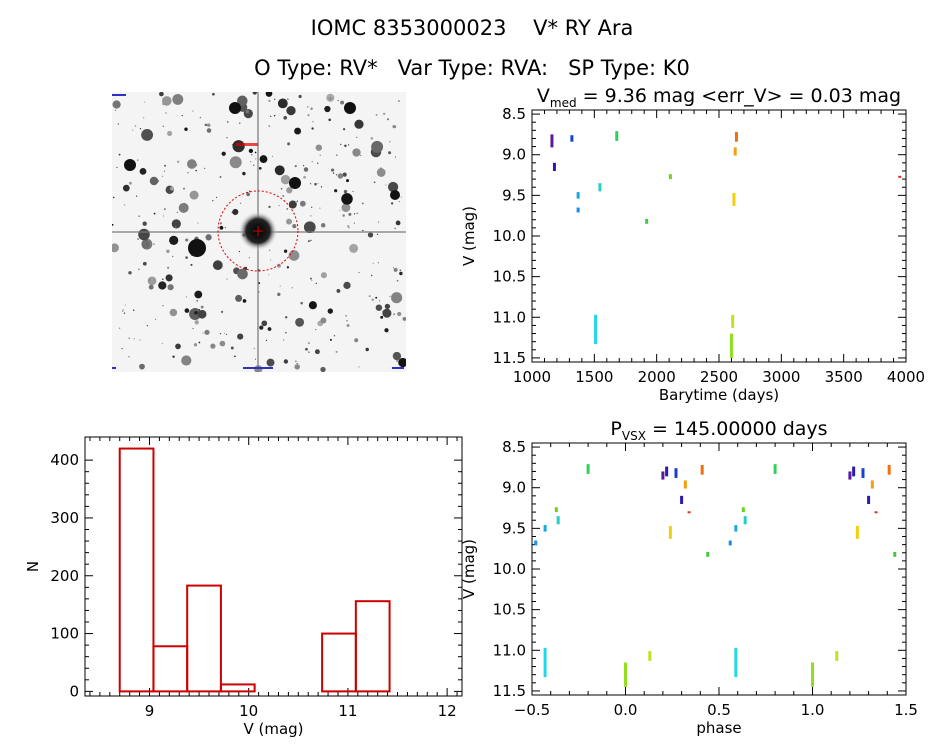 The width and height of the screenshot is (944, 747). What do you see at coordinates (719, 395) in the screenshot?
I see `x-axis-label: Barytime (days)` at bounding box center [719, 395].